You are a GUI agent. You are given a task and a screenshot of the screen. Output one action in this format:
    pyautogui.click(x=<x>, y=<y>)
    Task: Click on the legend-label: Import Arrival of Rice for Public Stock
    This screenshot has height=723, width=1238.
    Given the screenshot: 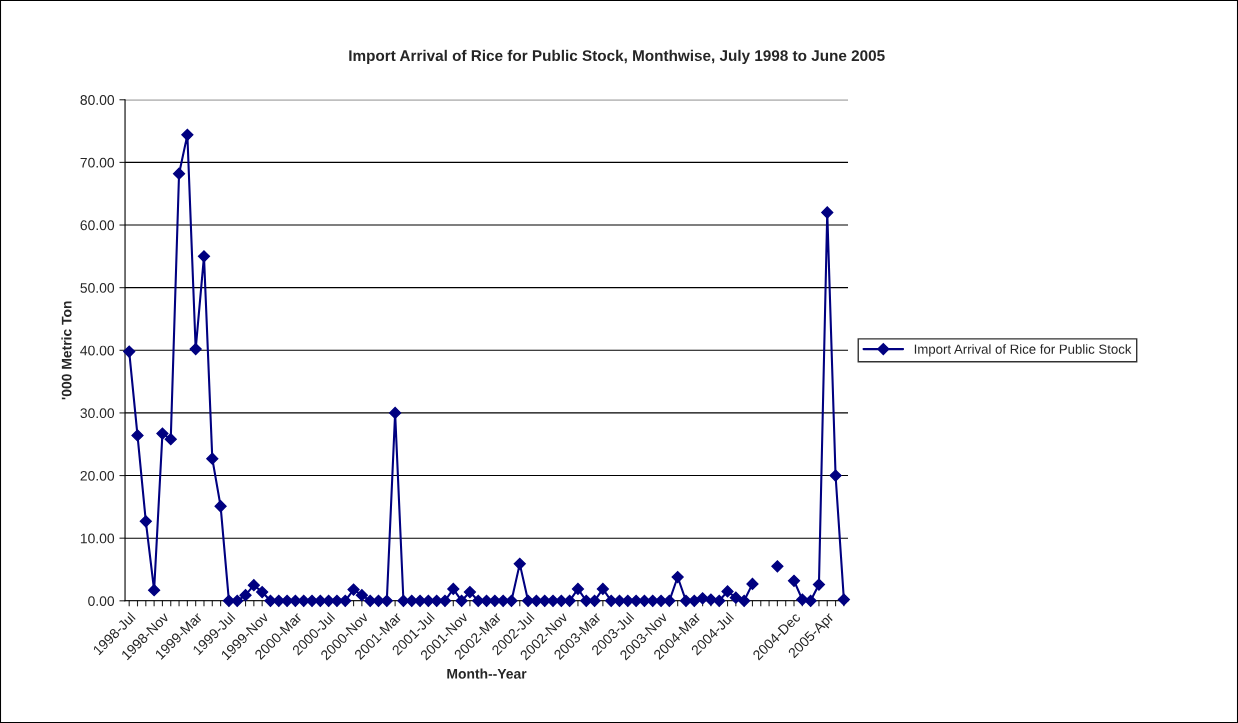 What is the action you would take?
    pyautogui.click(x=1023, y=350)
    